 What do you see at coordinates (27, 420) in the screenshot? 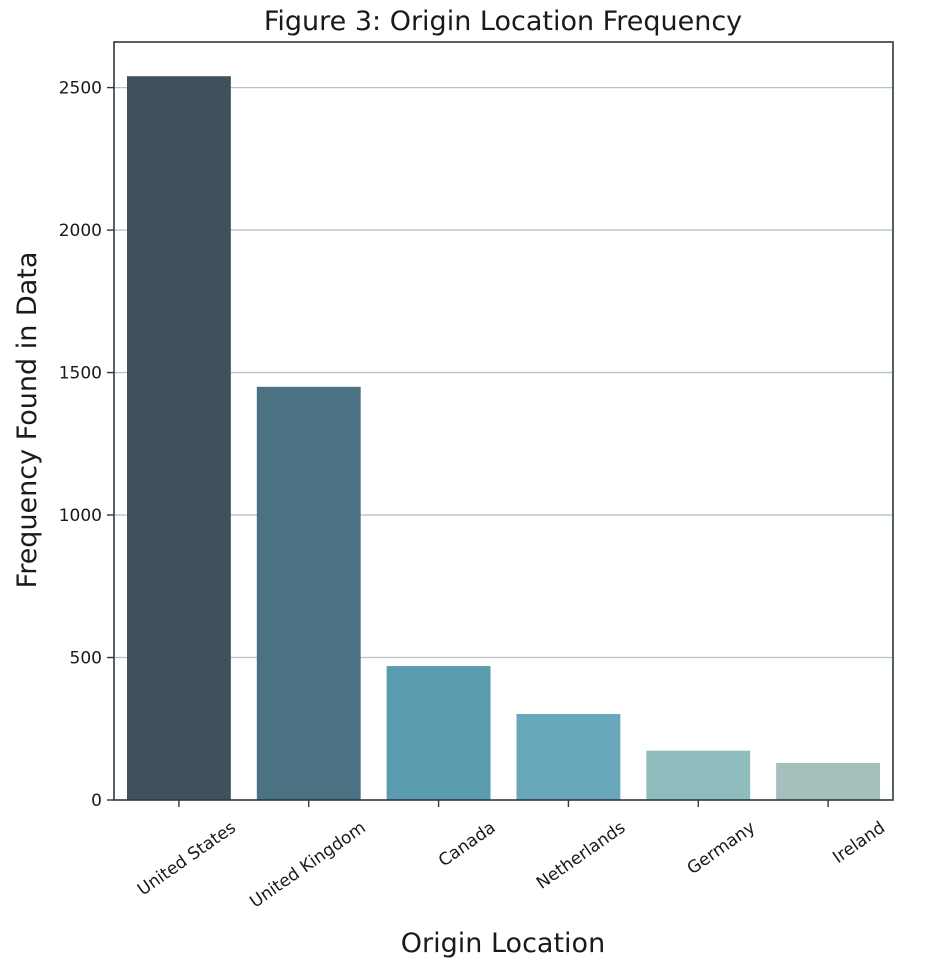
I see `y-axis-label: Frequency Found in Data` at bounding box center [27, 420].